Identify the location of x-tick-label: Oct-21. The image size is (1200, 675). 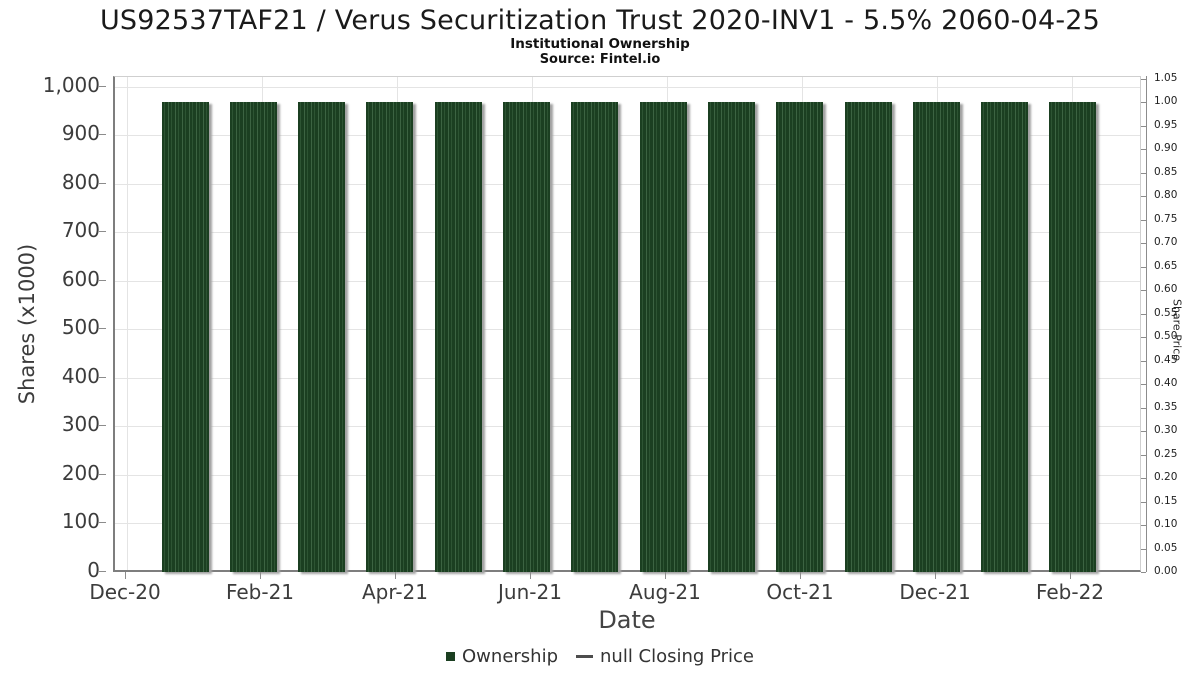
(800, 592).